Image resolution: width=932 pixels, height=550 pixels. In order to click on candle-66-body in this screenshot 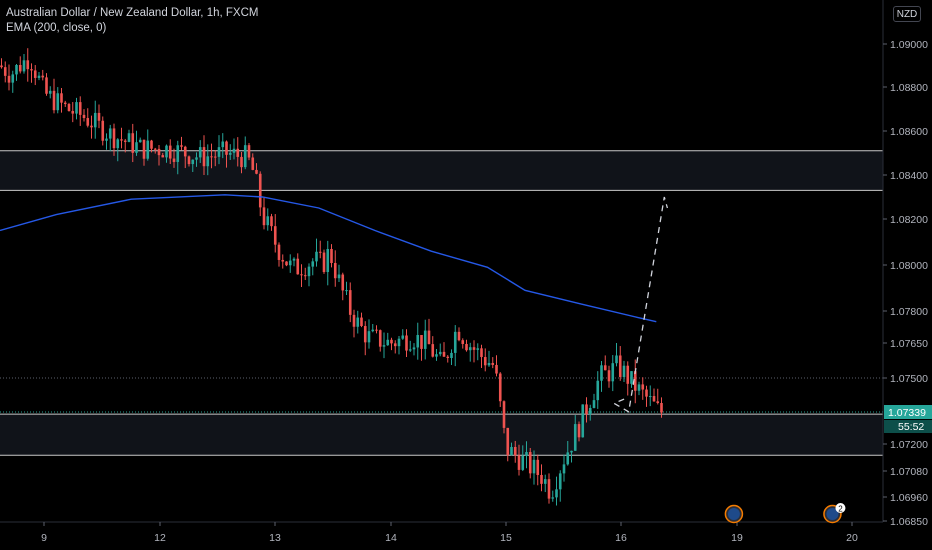, I will do `click(249, 151)`.